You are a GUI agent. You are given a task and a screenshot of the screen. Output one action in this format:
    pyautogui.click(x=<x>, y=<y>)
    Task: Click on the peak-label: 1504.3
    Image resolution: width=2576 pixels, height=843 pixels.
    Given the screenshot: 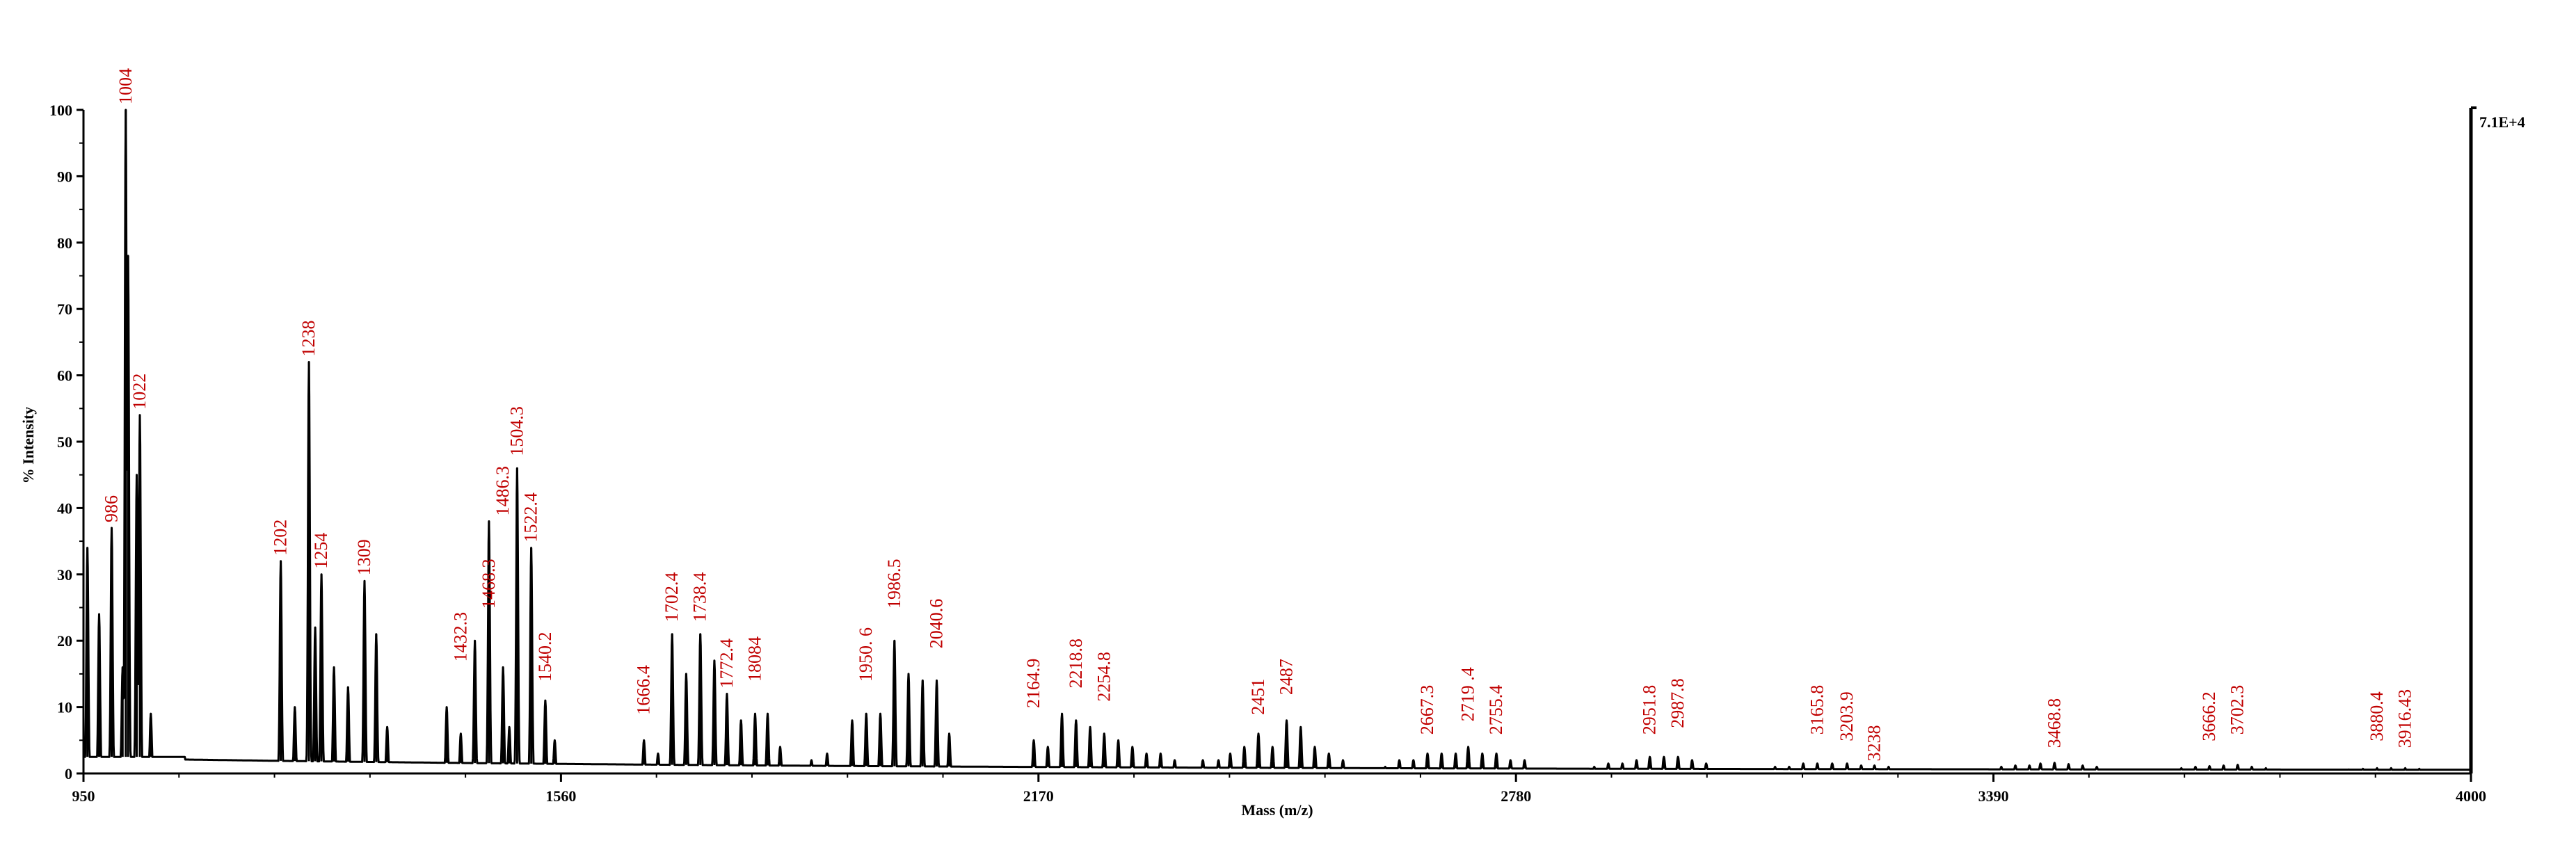 What is the action you would take?
    pyautogui.click(x=516, y=431)
    